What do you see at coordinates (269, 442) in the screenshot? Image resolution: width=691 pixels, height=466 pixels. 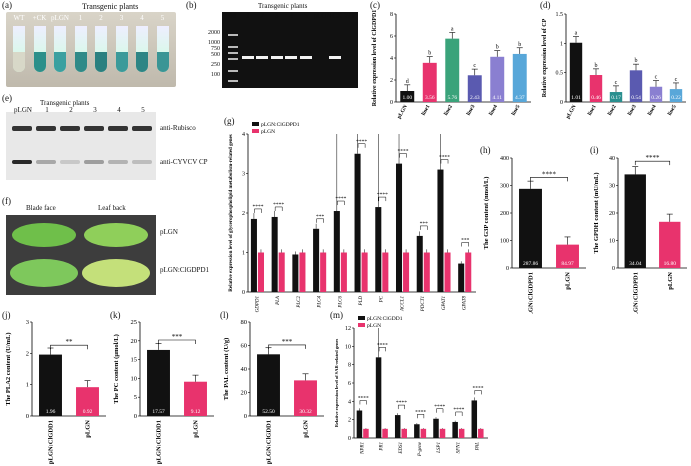 I see `x-tick-label: pLGN:ClGDD1` at bounding box center [269, 442].